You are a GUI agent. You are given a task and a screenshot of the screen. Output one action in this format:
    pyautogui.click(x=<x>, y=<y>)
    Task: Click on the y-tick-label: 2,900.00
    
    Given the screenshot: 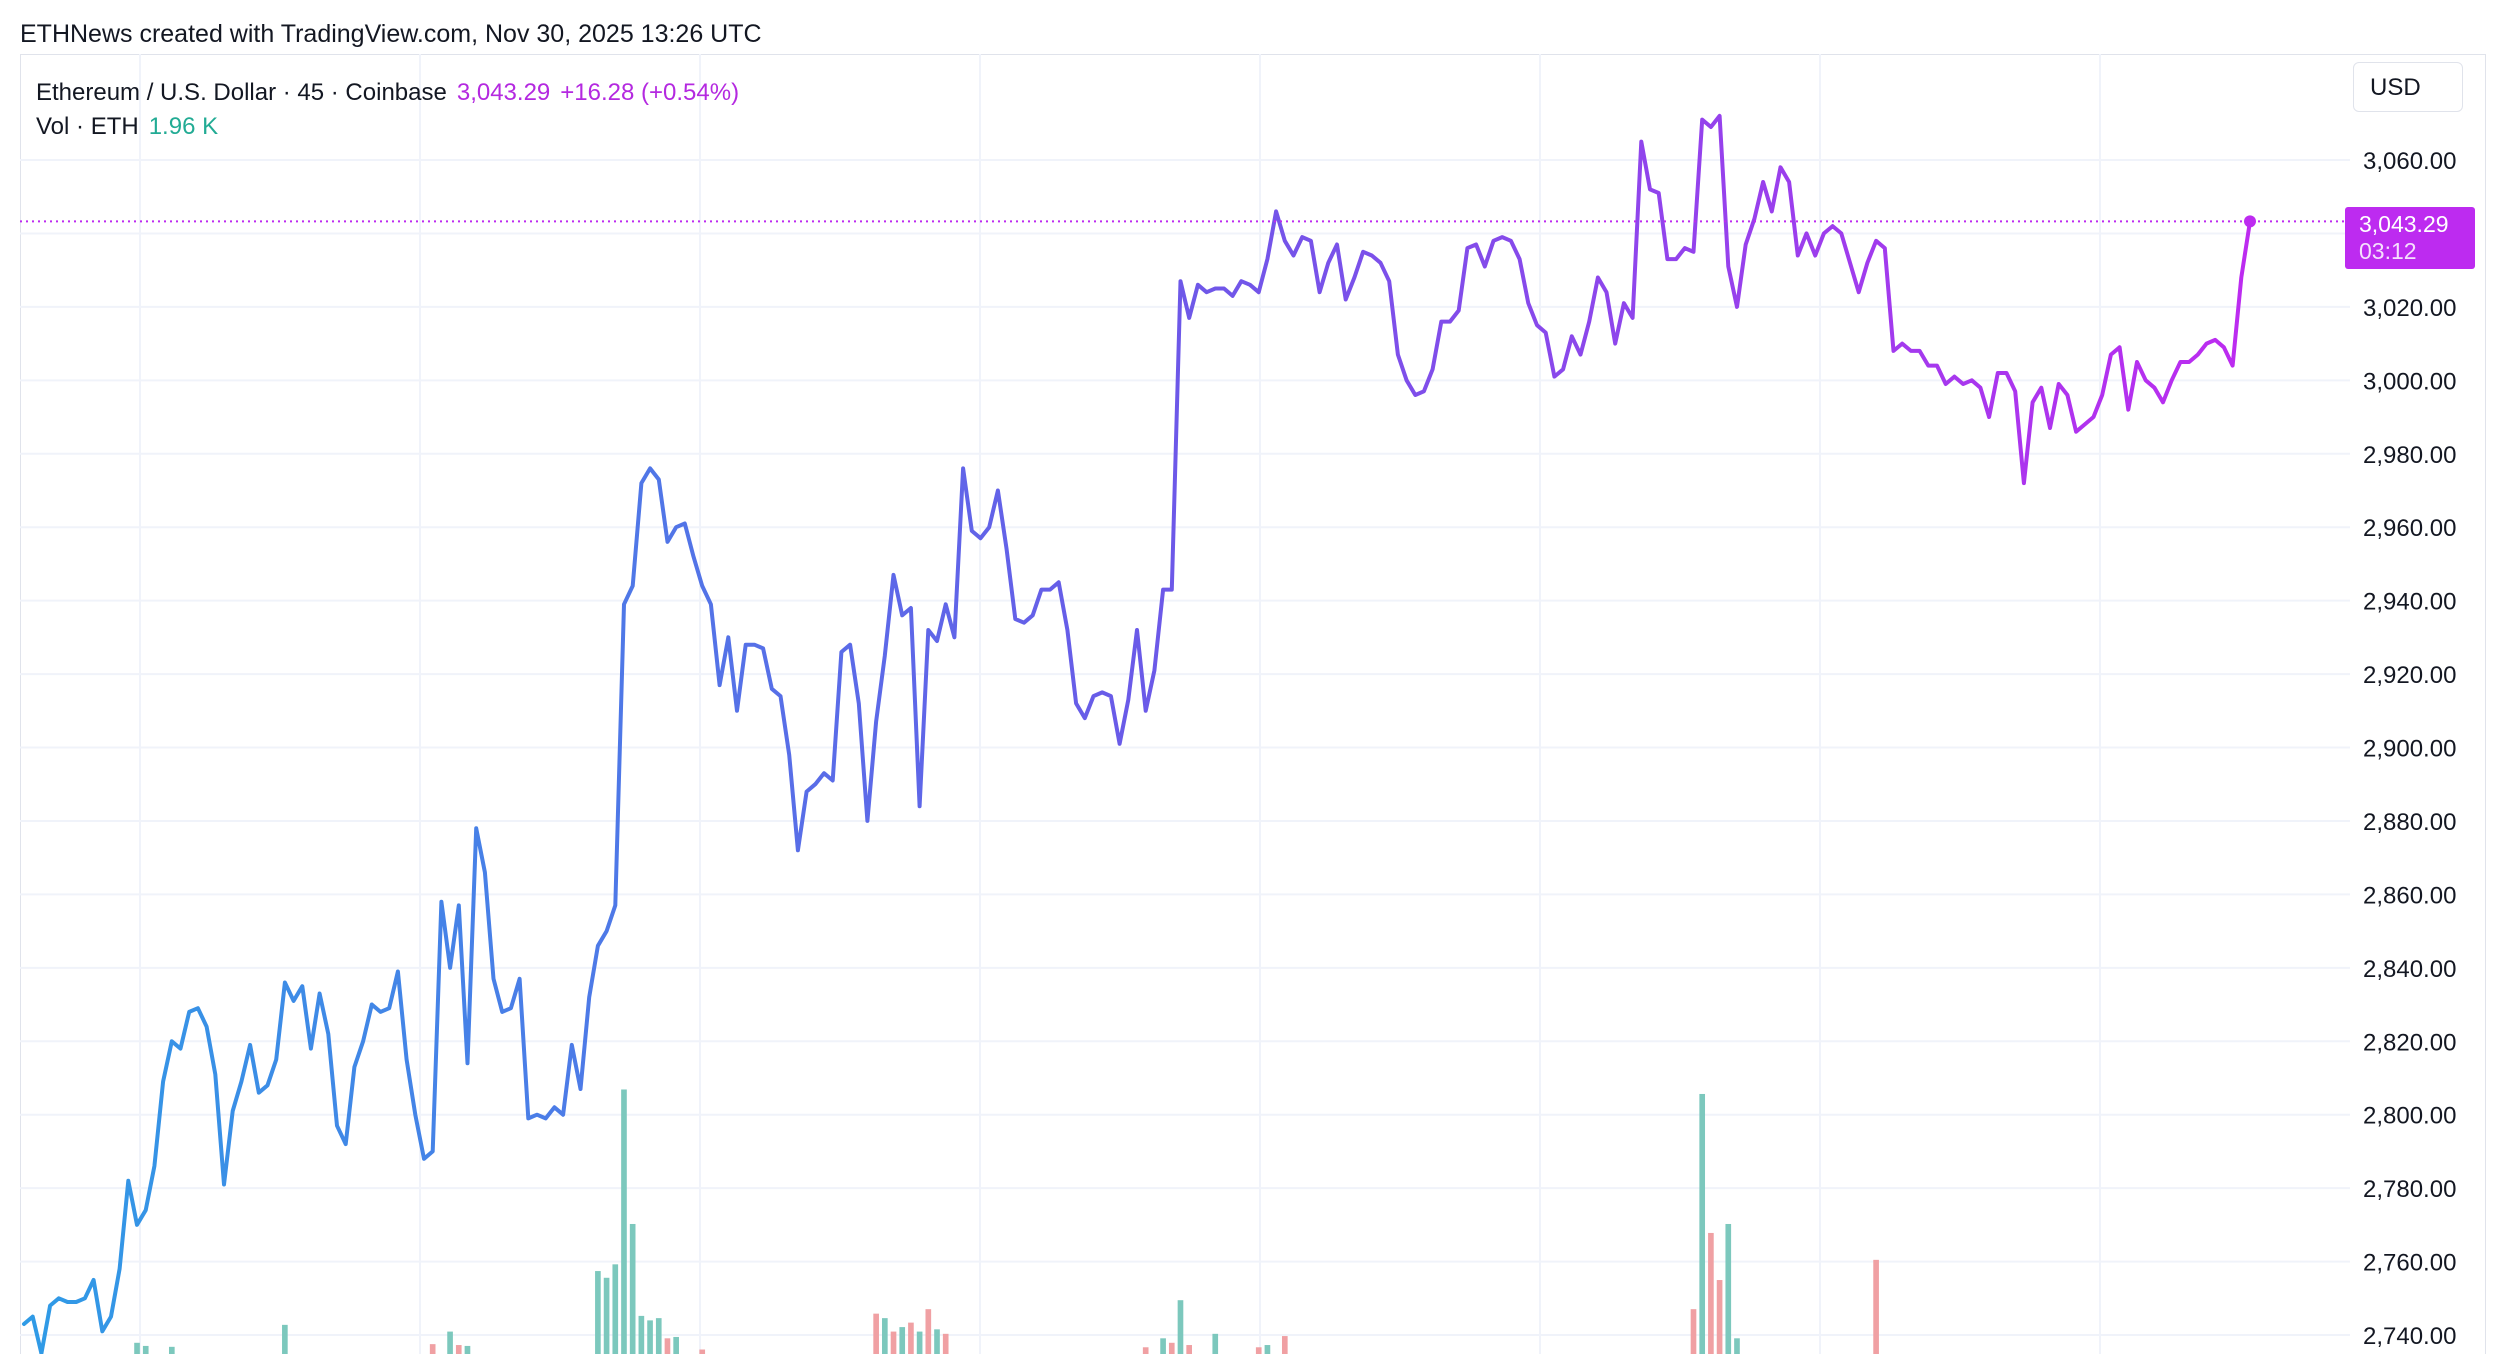 What is the action you would take?
    pyautogui.click(x=2409, y=749)
    